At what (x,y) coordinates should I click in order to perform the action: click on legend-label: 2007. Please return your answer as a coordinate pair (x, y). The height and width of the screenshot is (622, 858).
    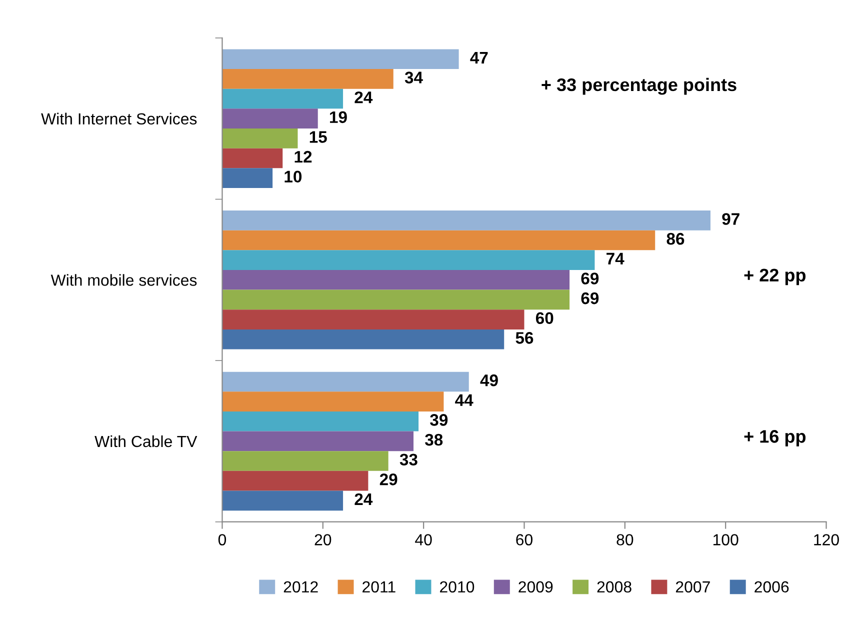
    Looking at the image, I should click on (693, 587).